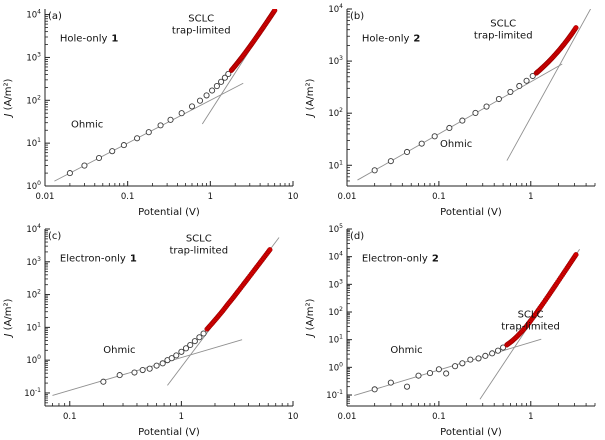 Image resolution: width=605 pixels, height=440 pixels. Describe the element at coordinates (357, 236) in the screenshot. I see `panel-letter: (d)` at that location.